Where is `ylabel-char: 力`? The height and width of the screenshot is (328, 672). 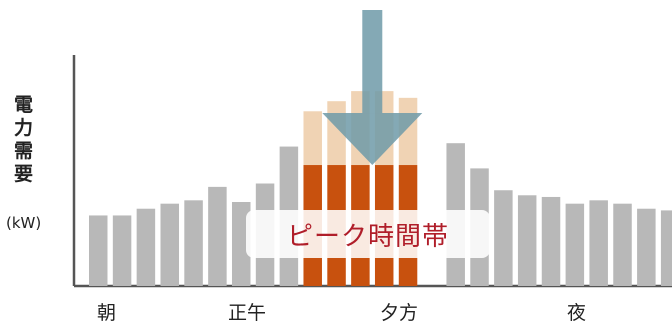 ylabel-char: 力 is located at coordinates (24, 128).